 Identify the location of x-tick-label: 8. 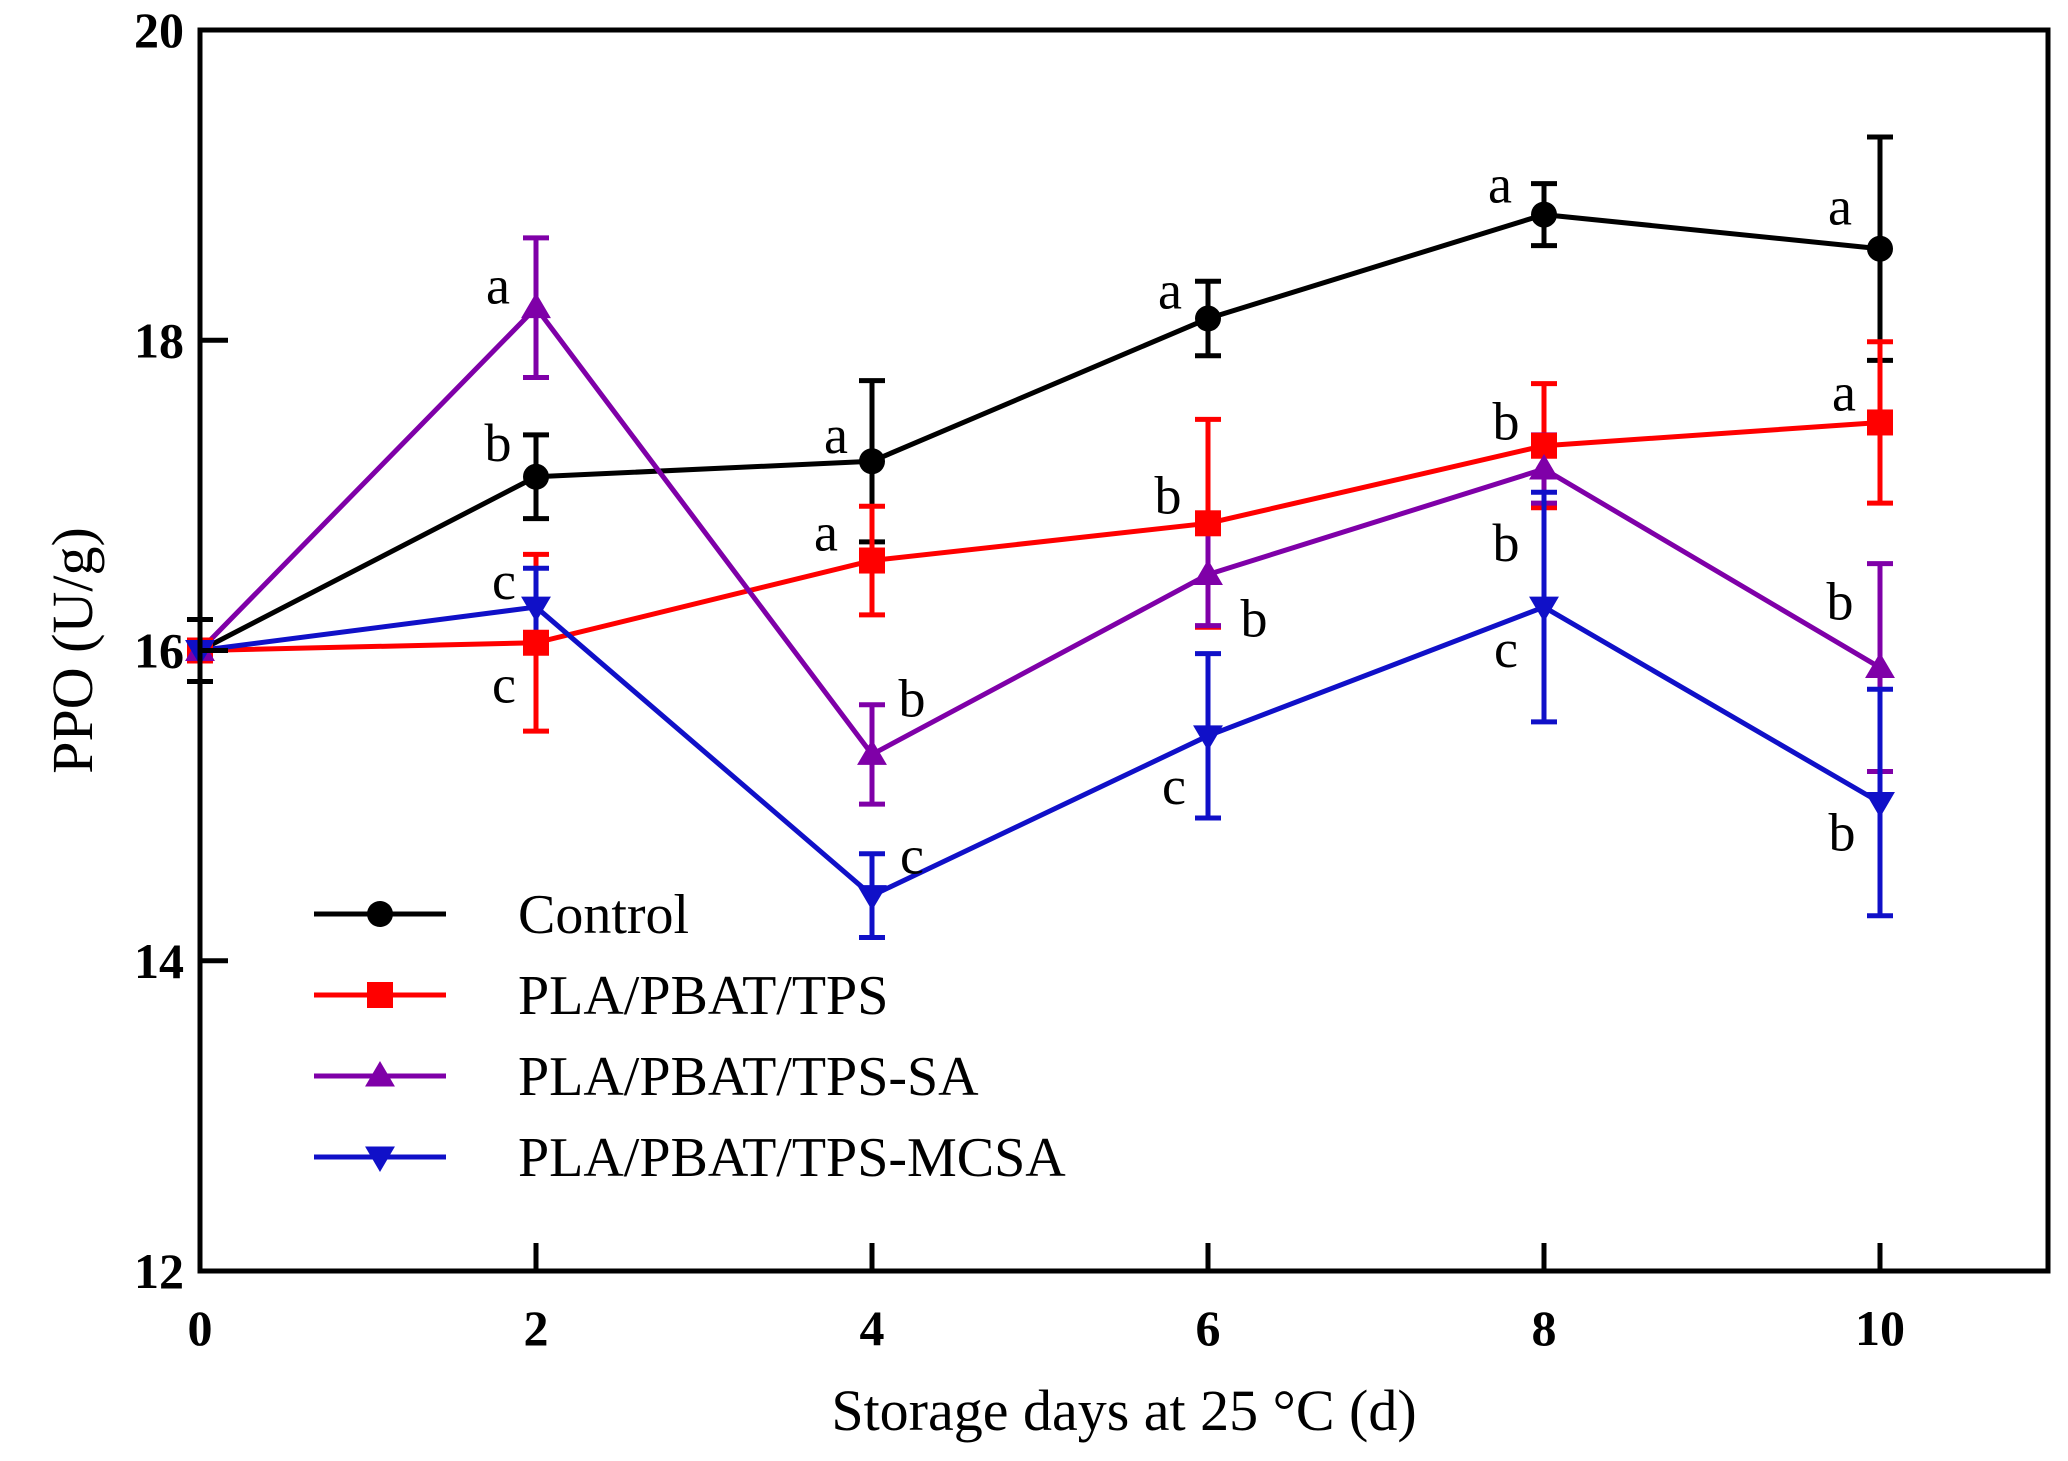
(1544, 1328).